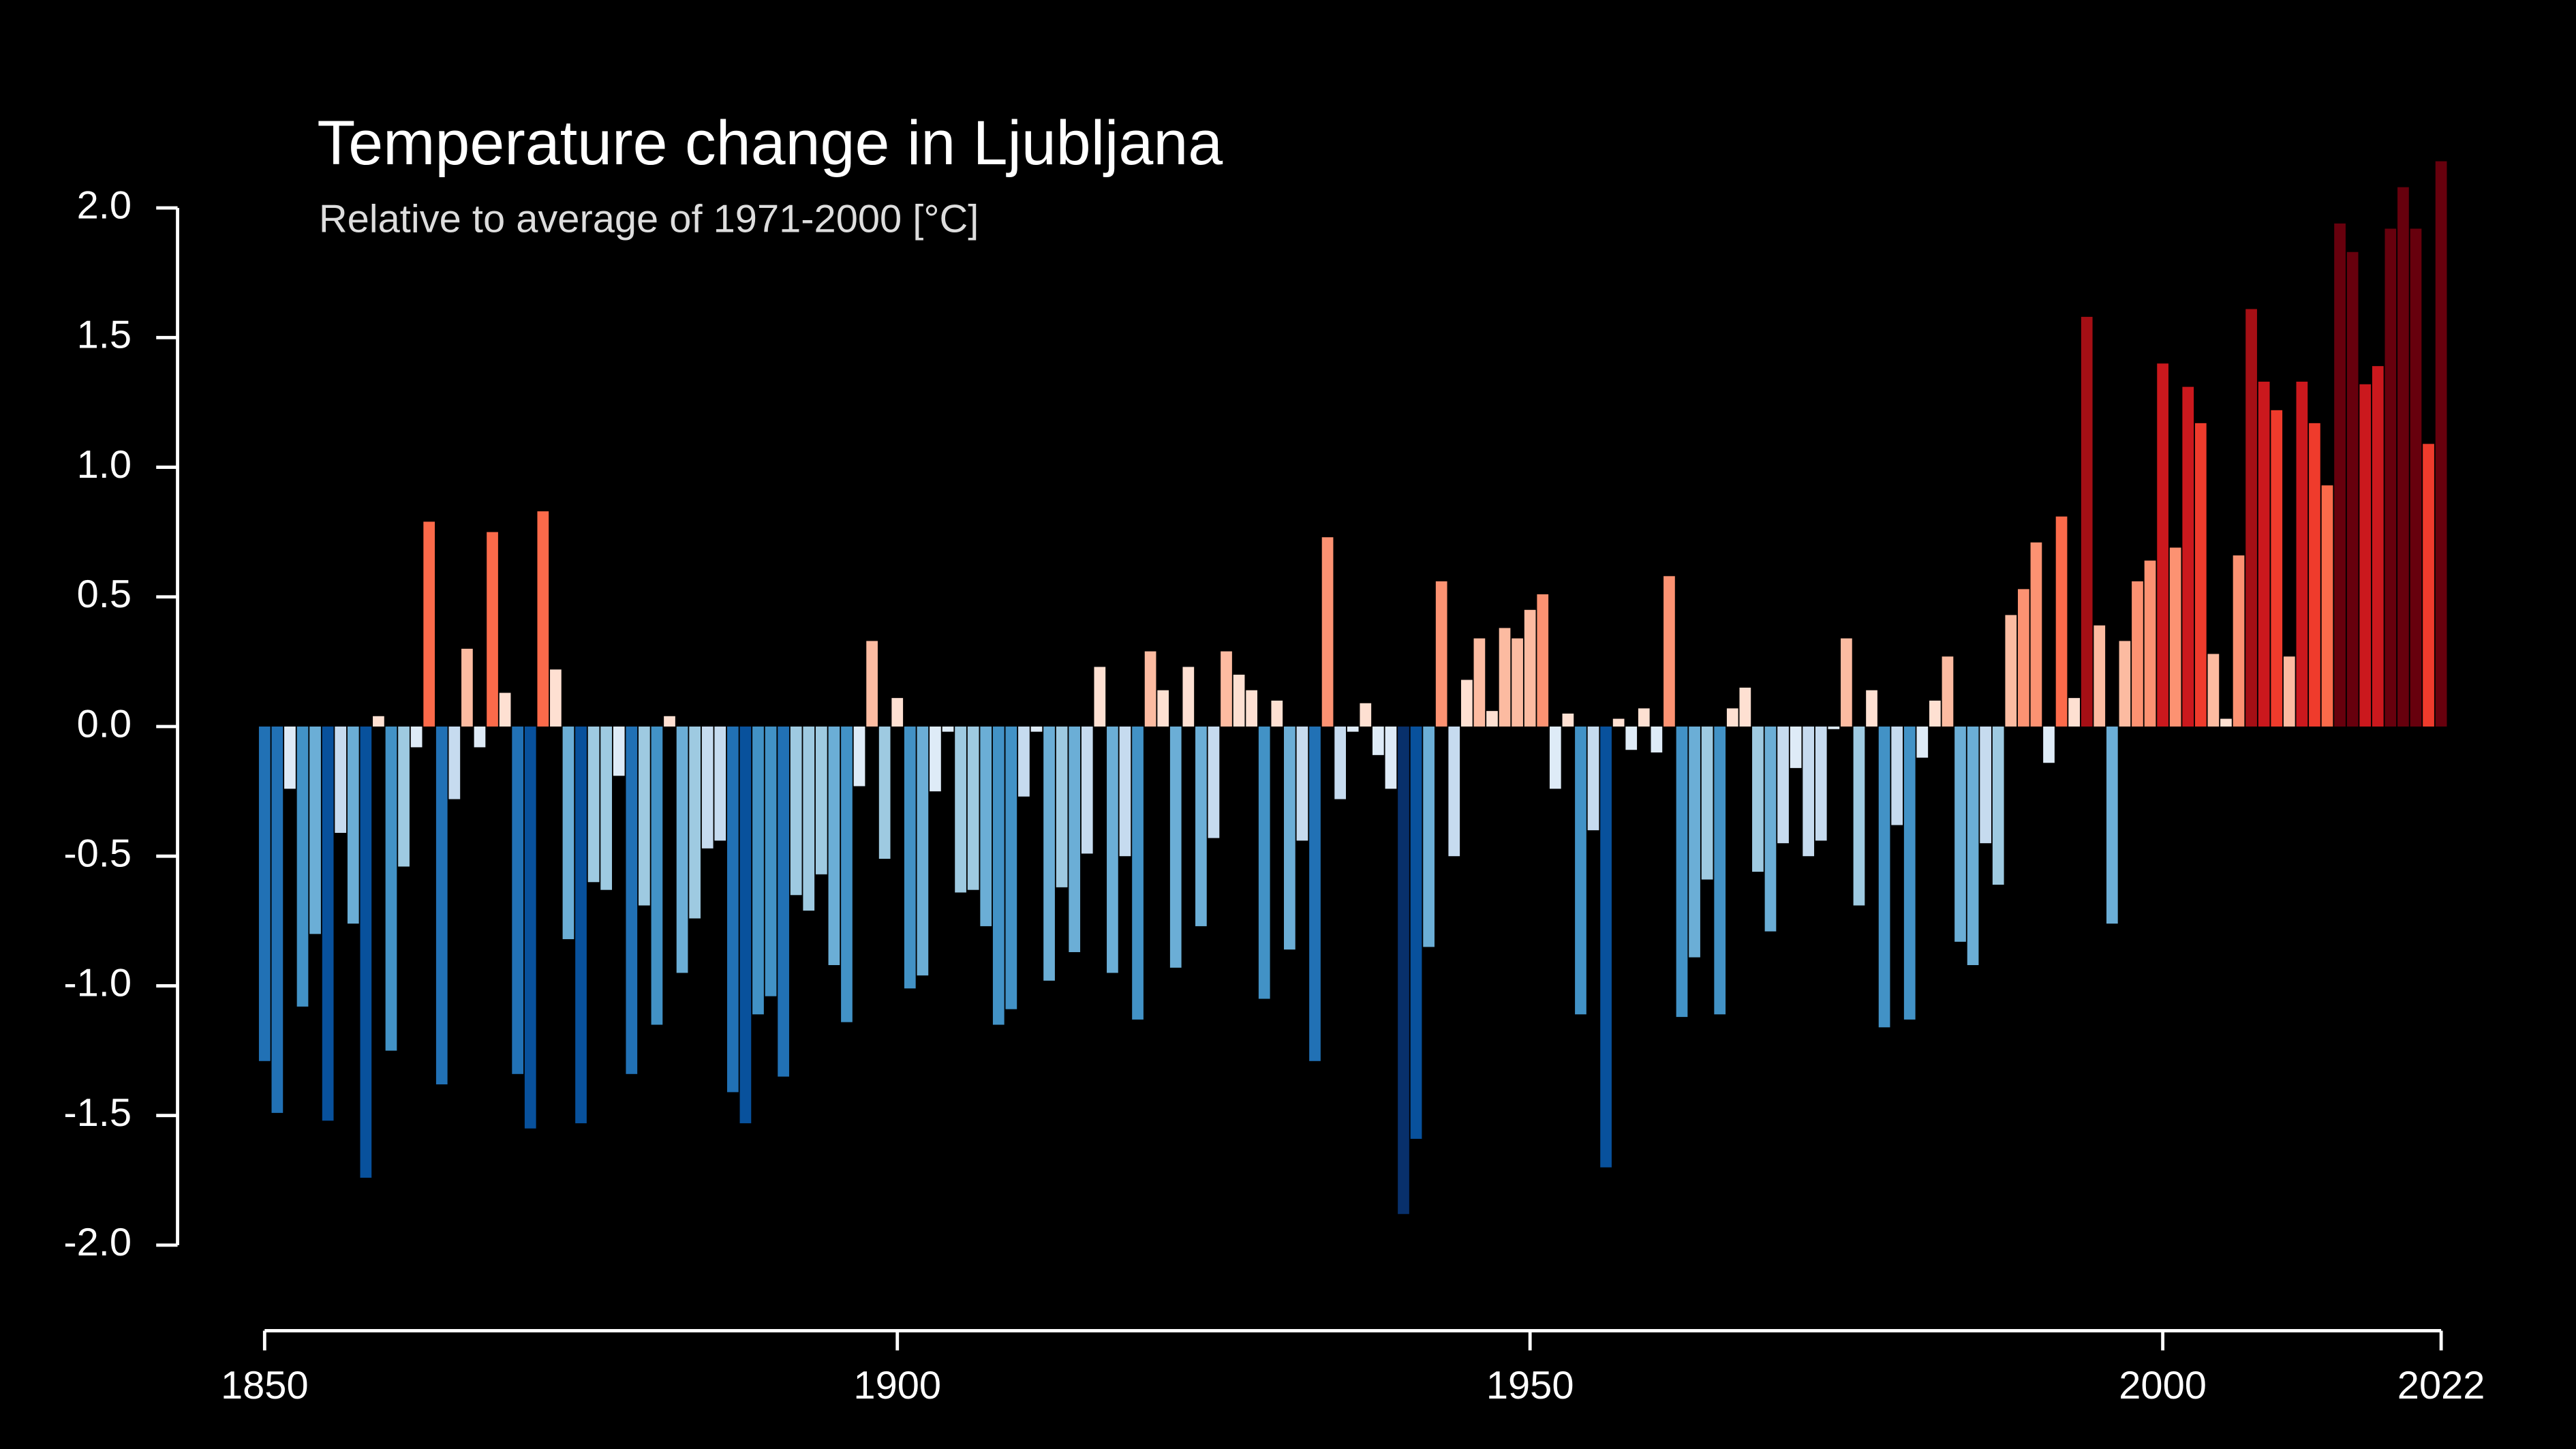 This screenshot has height=1449, width=2576. What do you see at coordinates (770, 143) in the screenshot?
I see `chart-title: Temperature change in Ljubljana` at bounding box center [770, 143].